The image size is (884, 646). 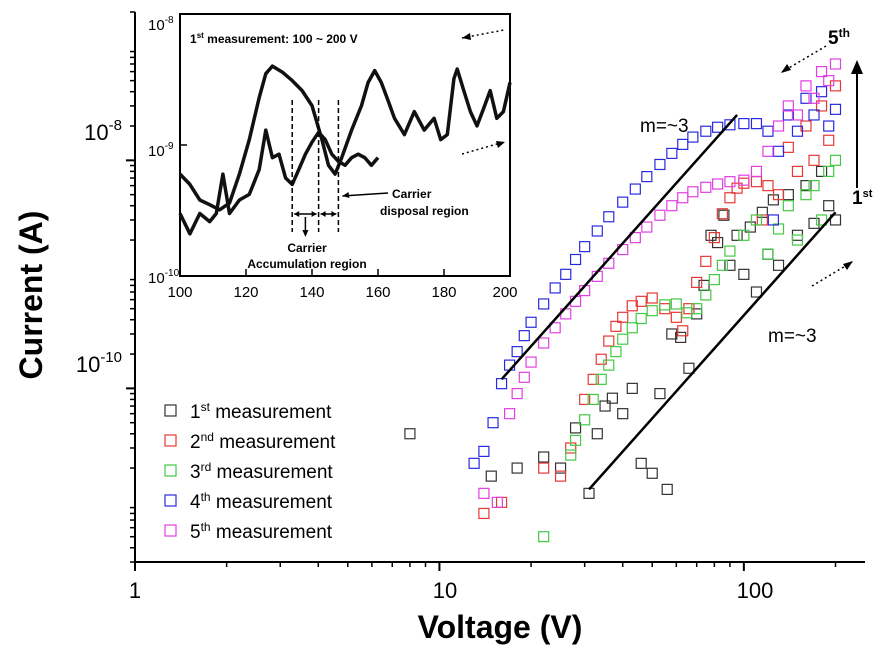 What do you see at coordinates (164, 277) in the screenshot?
I see `inset-y-tick-1e-10: 10-10` at bounding box center [164, 277].